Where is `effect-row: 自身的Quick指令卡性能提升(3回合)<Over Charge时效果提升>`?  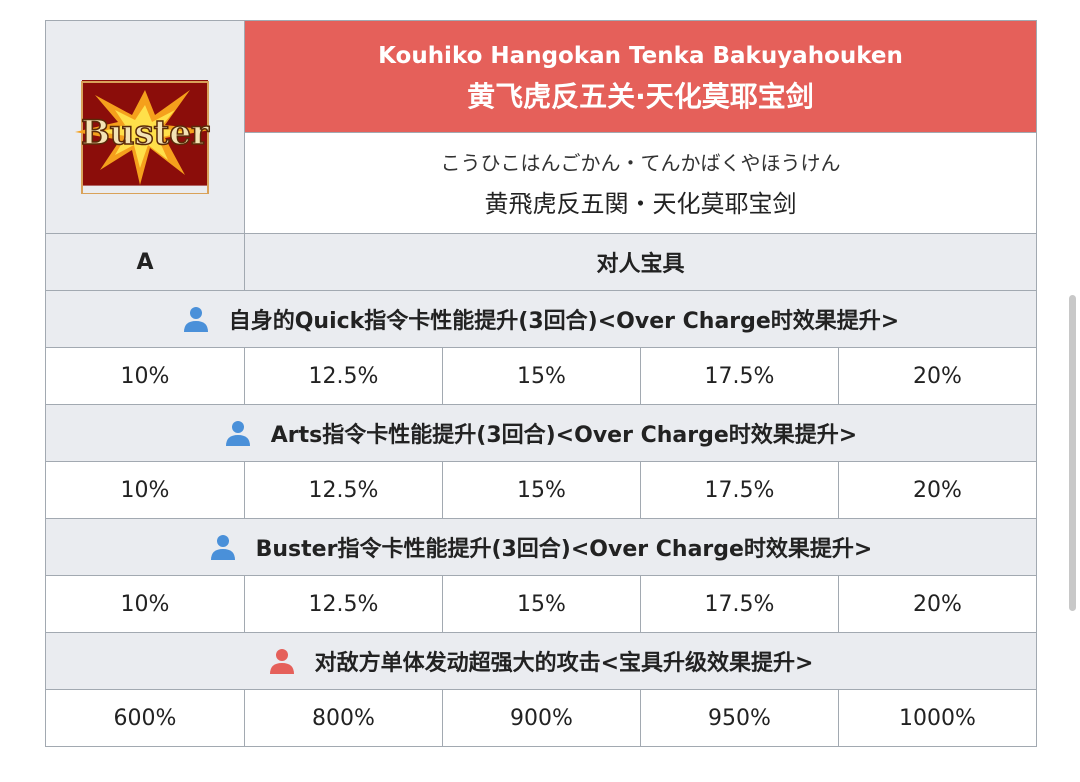
effect-row: 自身的Quick指令卡性能提升(3回合)<Over Charge时效果提升> is located at coordinates (541, 319).